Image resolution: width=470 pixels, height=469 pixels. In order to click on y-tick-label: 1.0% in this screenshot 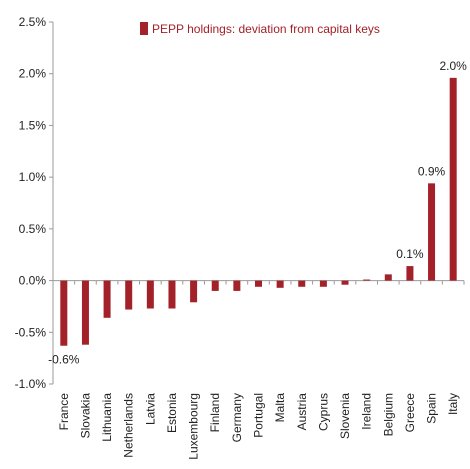, I will do `click(33, 177)`.